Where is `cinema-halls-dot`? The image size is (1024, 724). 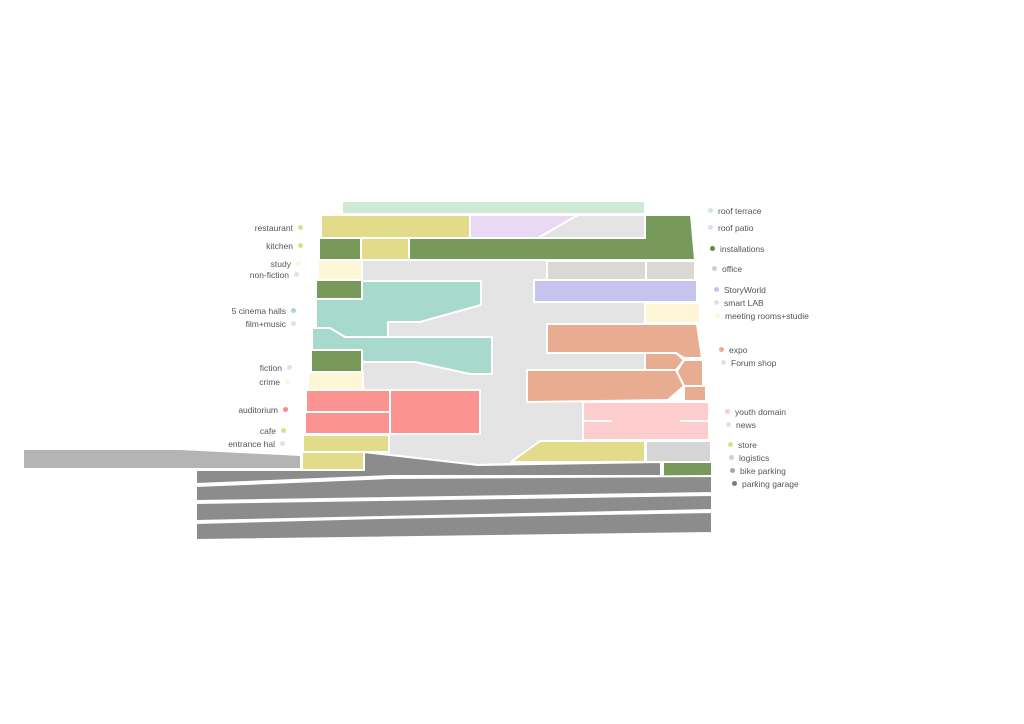
cinema-halls-dot is located at coordinates (293, 311).